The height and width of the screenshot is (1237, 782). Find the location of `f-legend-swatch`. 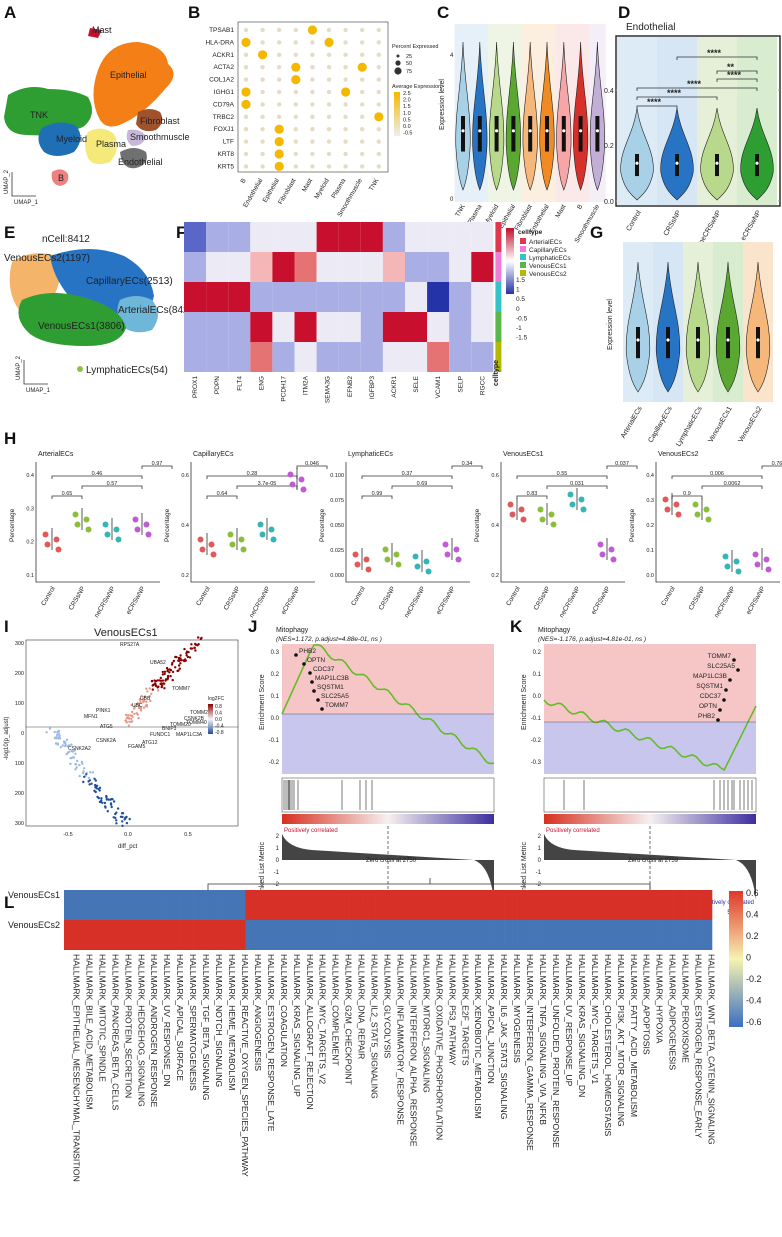

f-legend-swatch is located at coordinates (523, 257).